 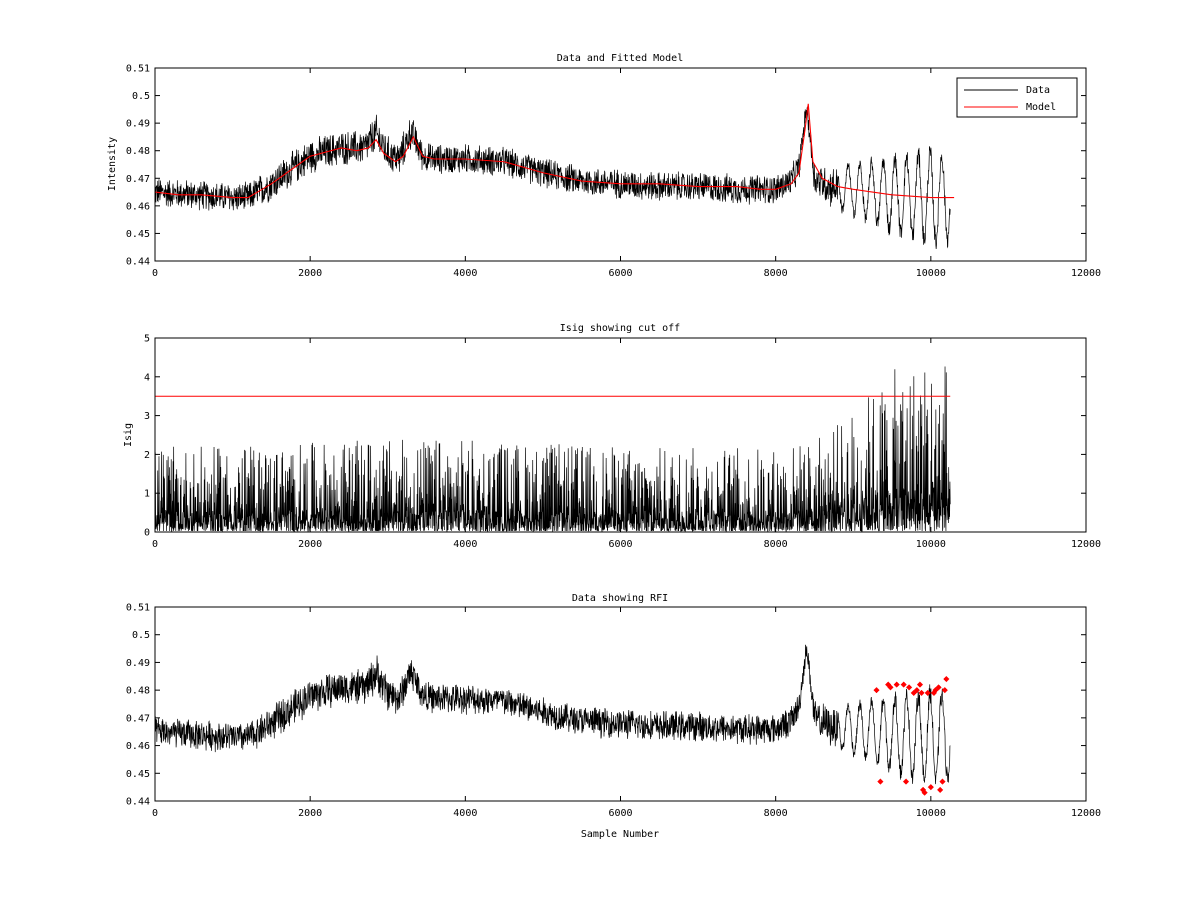 What do you see at coordinates (1041, 107) in the screenshot?
I see `legend-label-model: Model` at bounding box center [1041, 107].